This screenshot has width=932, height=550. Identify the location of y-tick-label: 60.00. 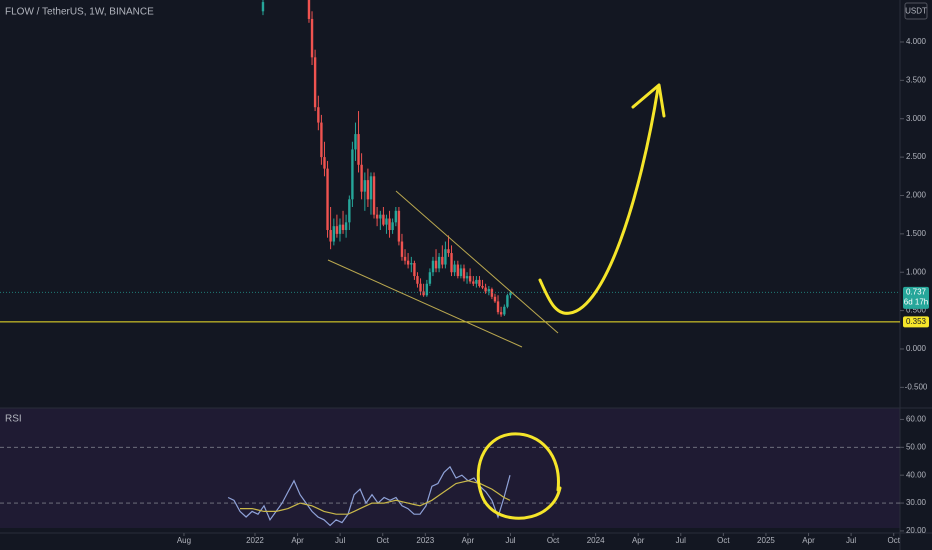
(916, 419).